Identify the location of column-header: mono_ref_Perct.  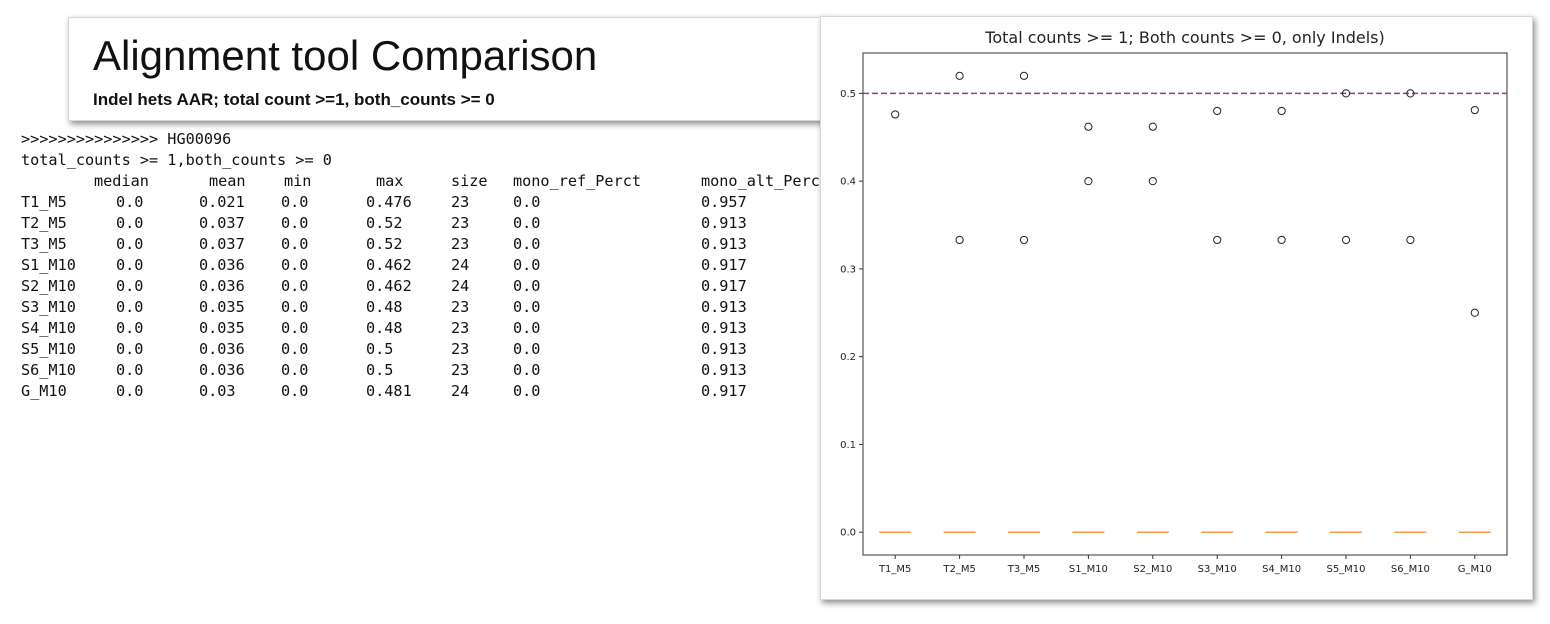
(577, 181).